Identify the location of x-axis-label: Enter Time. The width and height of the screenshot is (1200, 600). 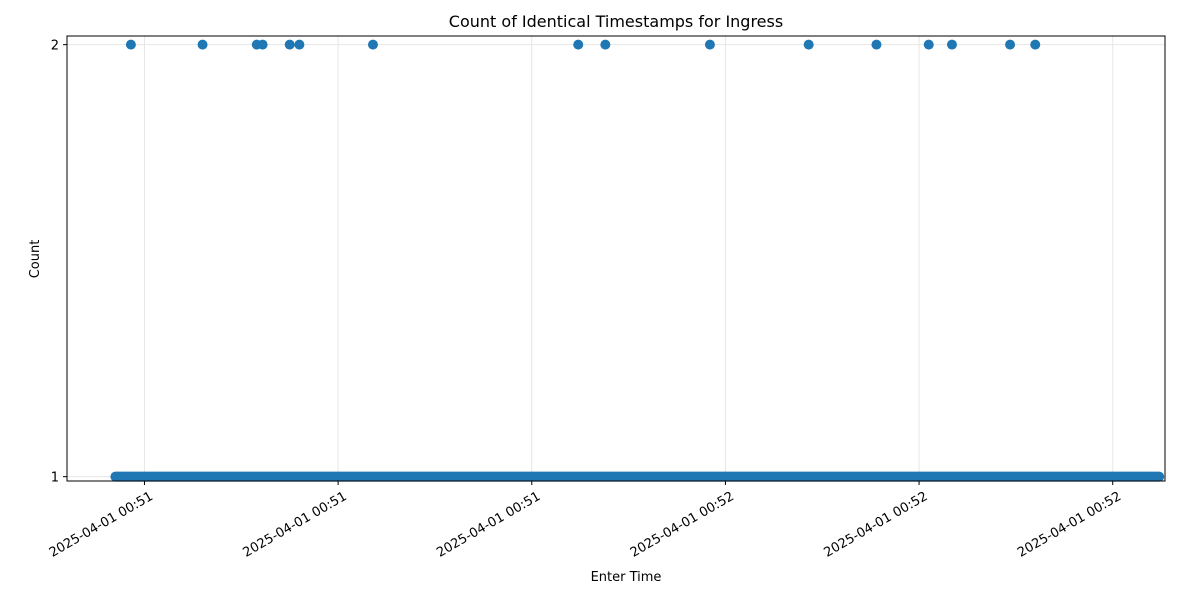
(626, 577).